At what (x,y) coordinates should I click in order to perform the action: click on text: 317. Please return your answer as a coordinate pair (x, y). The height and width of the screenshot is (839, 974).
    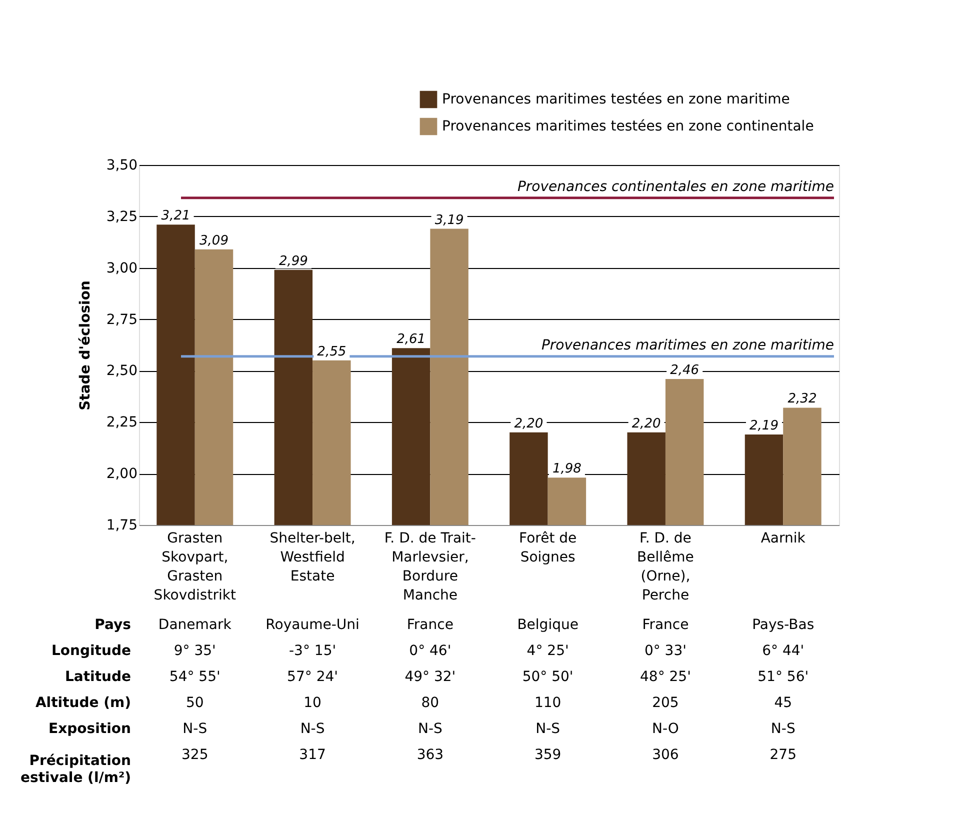
    Looking at the image, I should click on (312, 755).